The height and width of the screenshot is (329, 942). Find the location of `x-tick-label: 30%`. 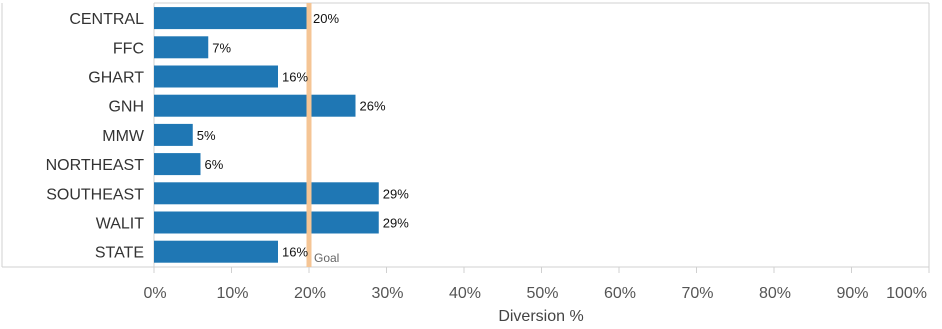

x-tick-label: 30% is located at coordinates (387, 293).